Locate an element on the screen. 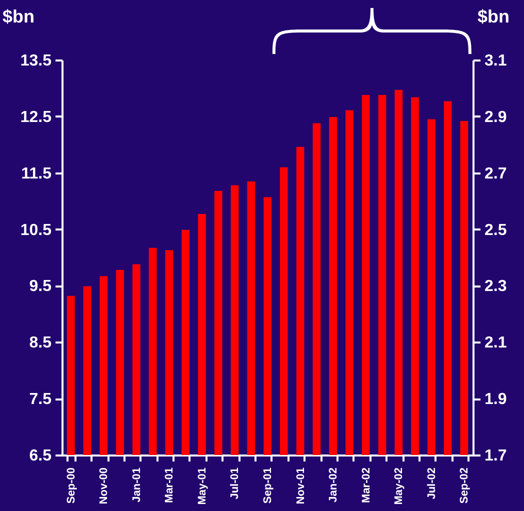 The height and width of the screenshot is (511, 524). x-tick-label: Mar-02 is located at coordinates (366, 485).